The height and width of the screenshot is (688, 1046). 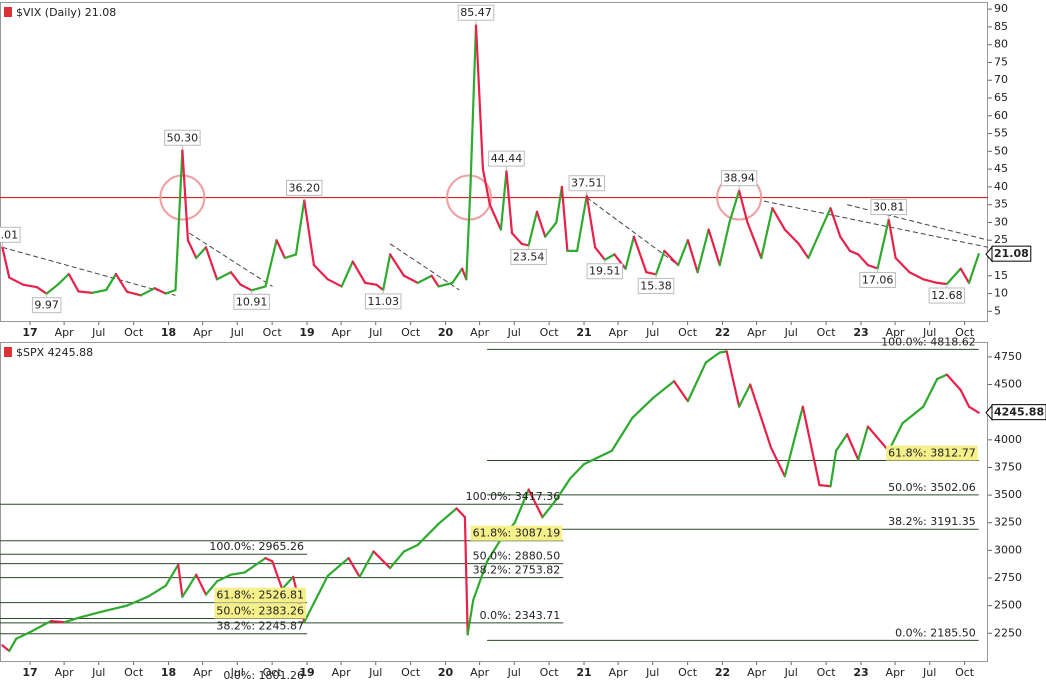 What do you see at coordinates (9, 234) in the screenshot?
I see `annotation-label: 23.01` at bounding box center [9, 234].